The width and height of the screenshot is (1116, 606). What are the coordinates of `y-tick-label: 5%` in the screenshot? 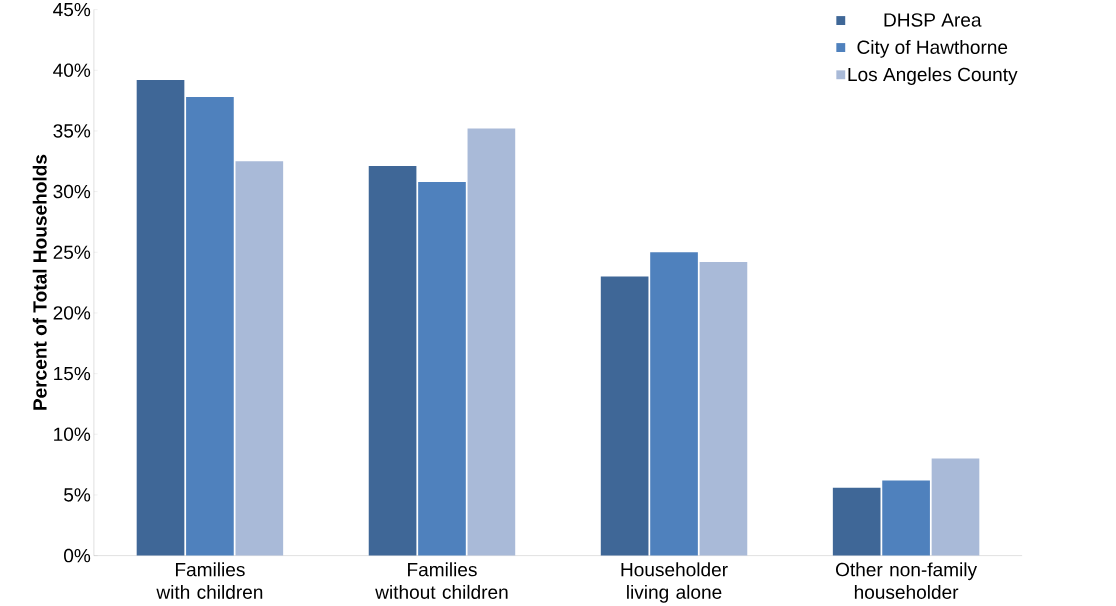 It's located at (77, 495).